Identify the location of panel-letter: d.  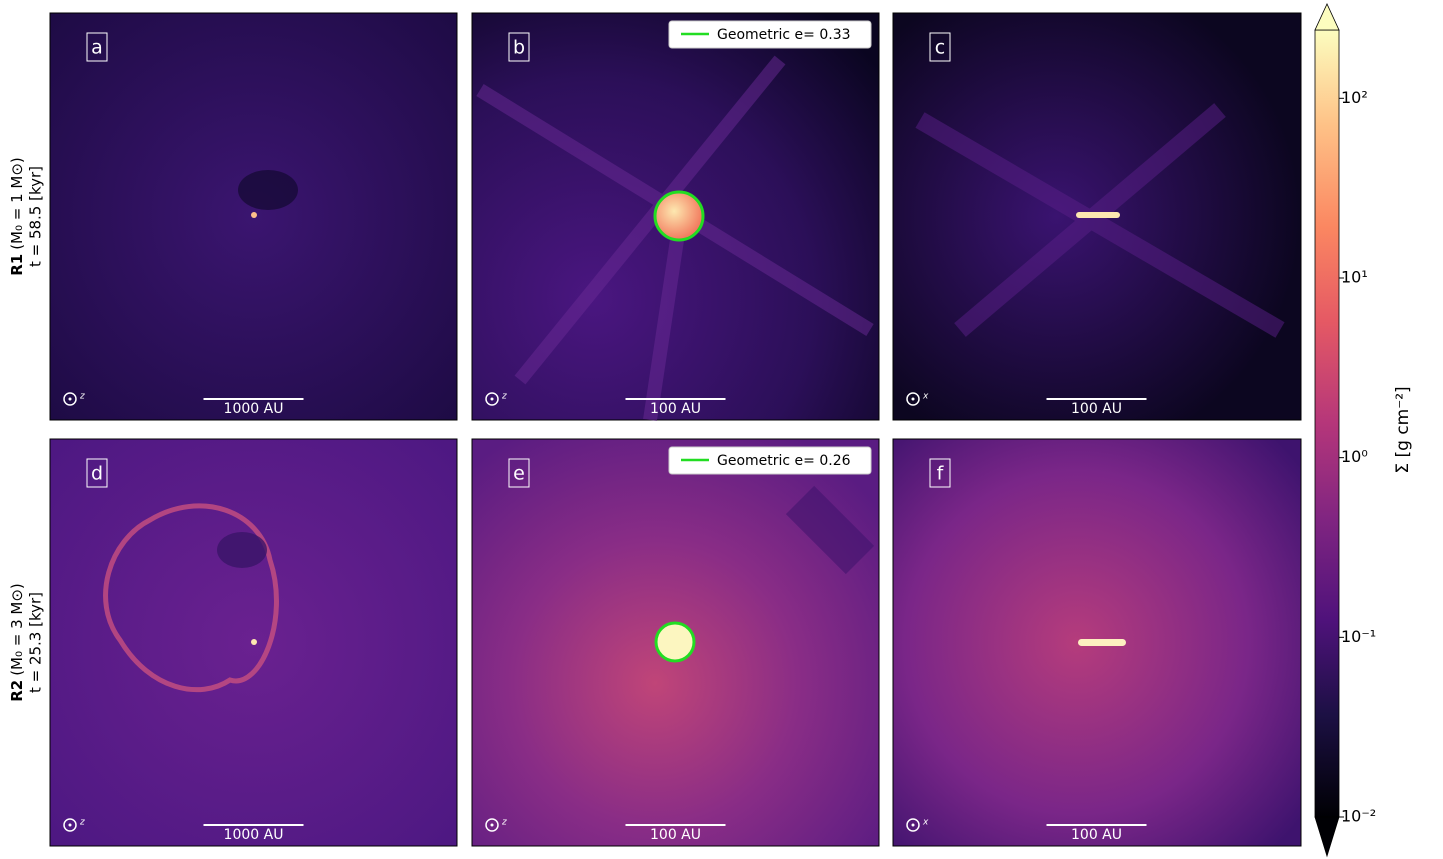
(97, 474).